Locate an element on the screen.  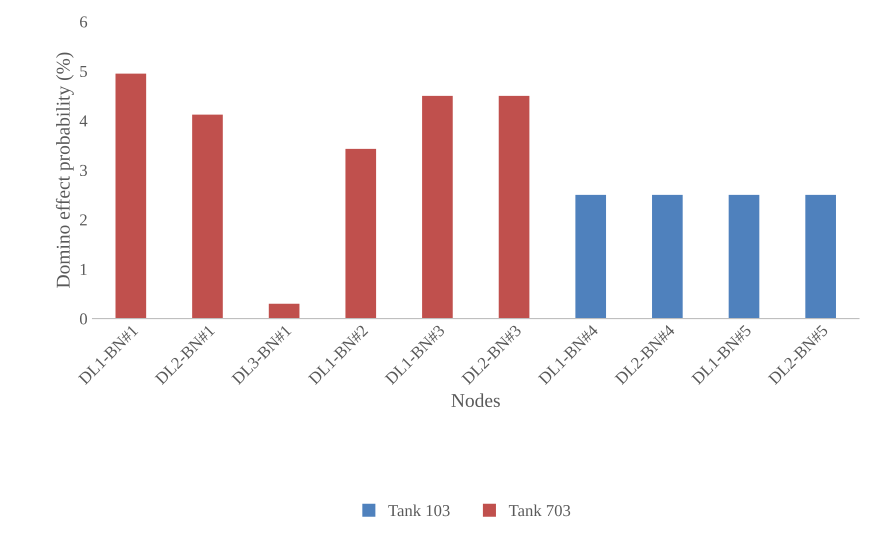
legend-label: Tank 703 is located at coordinates (539, 510).